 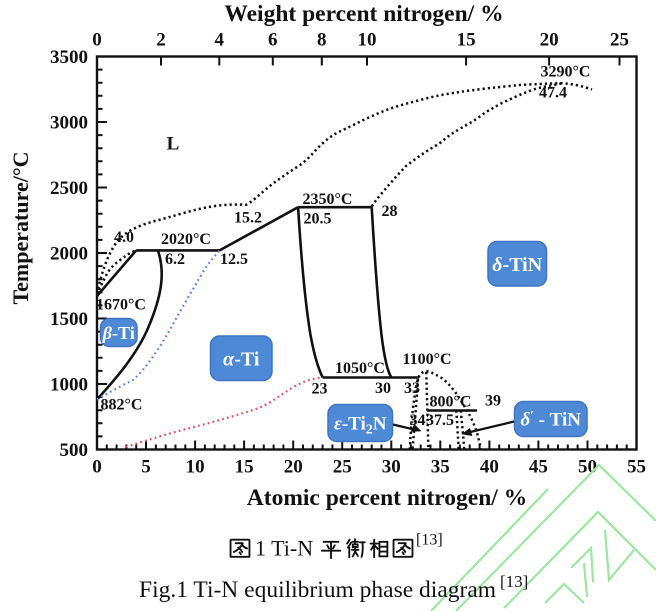 I want to click on svg-text: 40, so click(x=489, y=467).